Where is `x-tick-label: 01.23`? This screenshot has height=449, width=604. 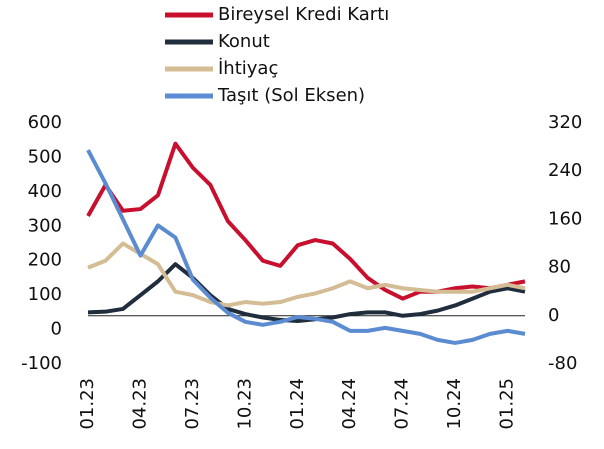 x-tick-label: 01.23 is located at coordinates (87, 404).